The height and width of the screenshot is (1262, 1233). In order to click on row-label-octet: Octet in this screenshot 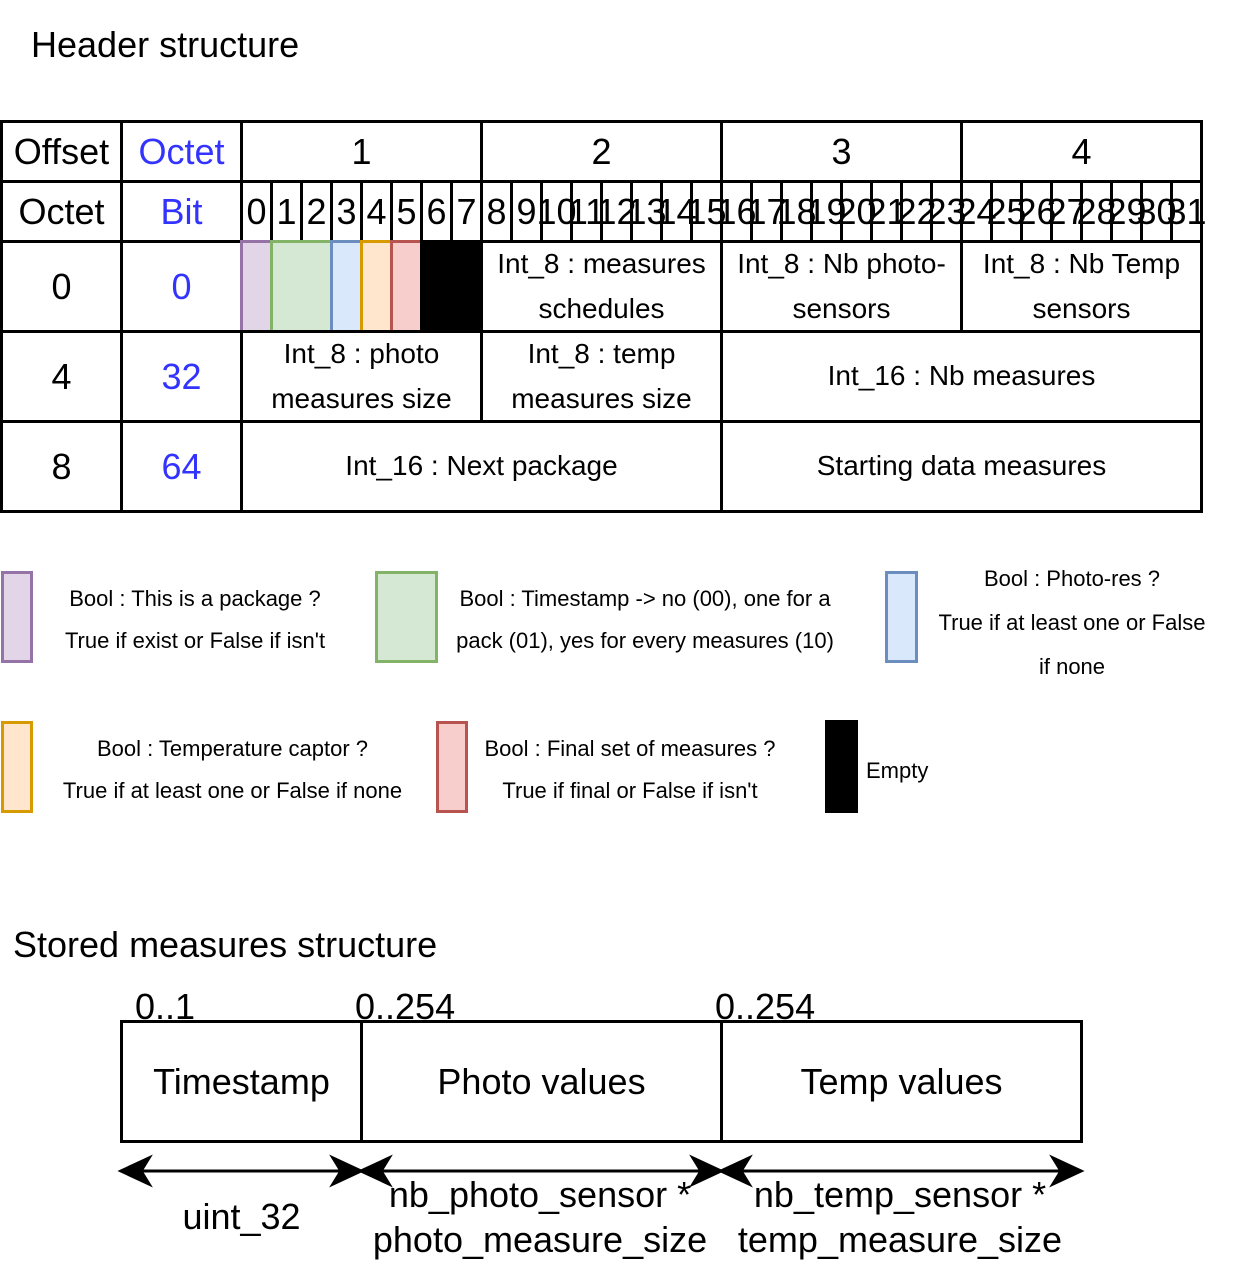, I will do `click(61, 211)`.